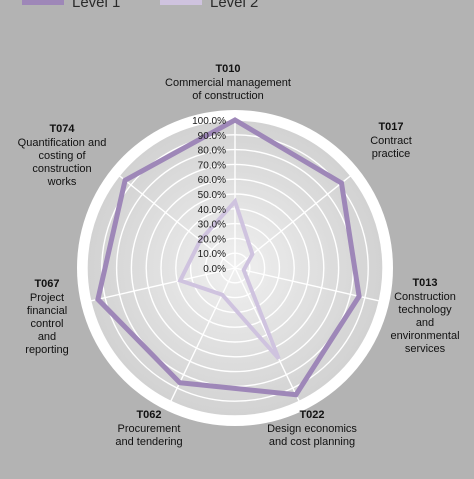  Describe the element at coordinates (62, 129) in the screenshot. I see `axis-code-label: T074` at that location.